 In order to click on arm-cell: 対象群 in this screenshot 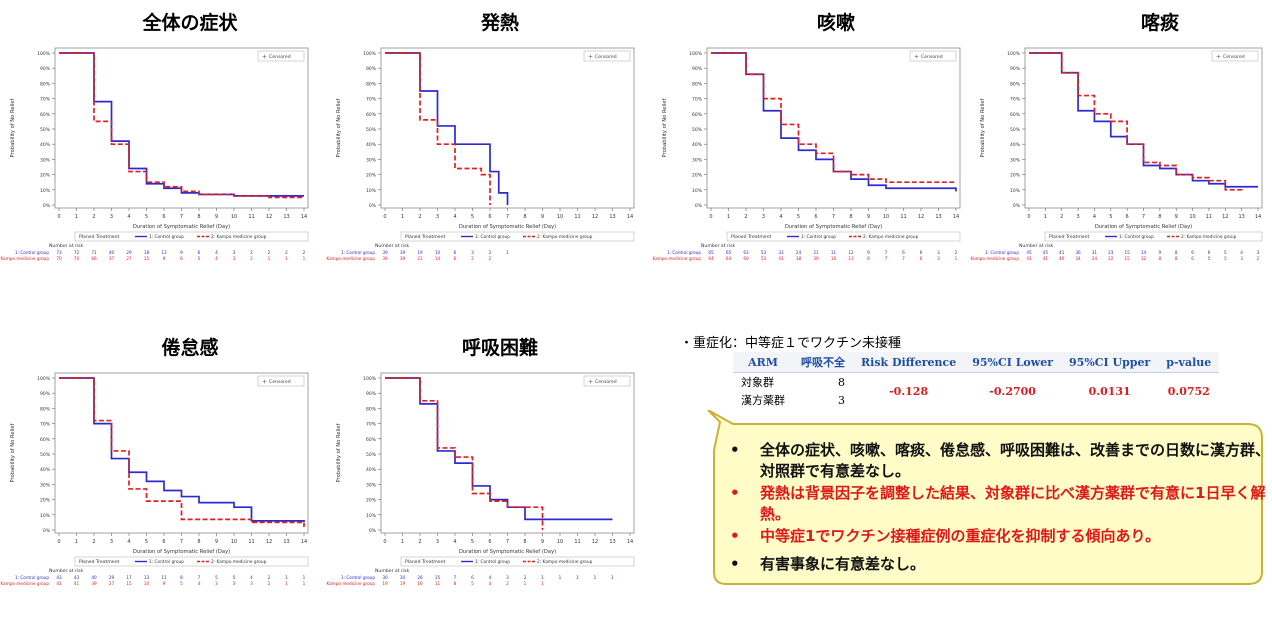, I will do `click(757, 382)`.